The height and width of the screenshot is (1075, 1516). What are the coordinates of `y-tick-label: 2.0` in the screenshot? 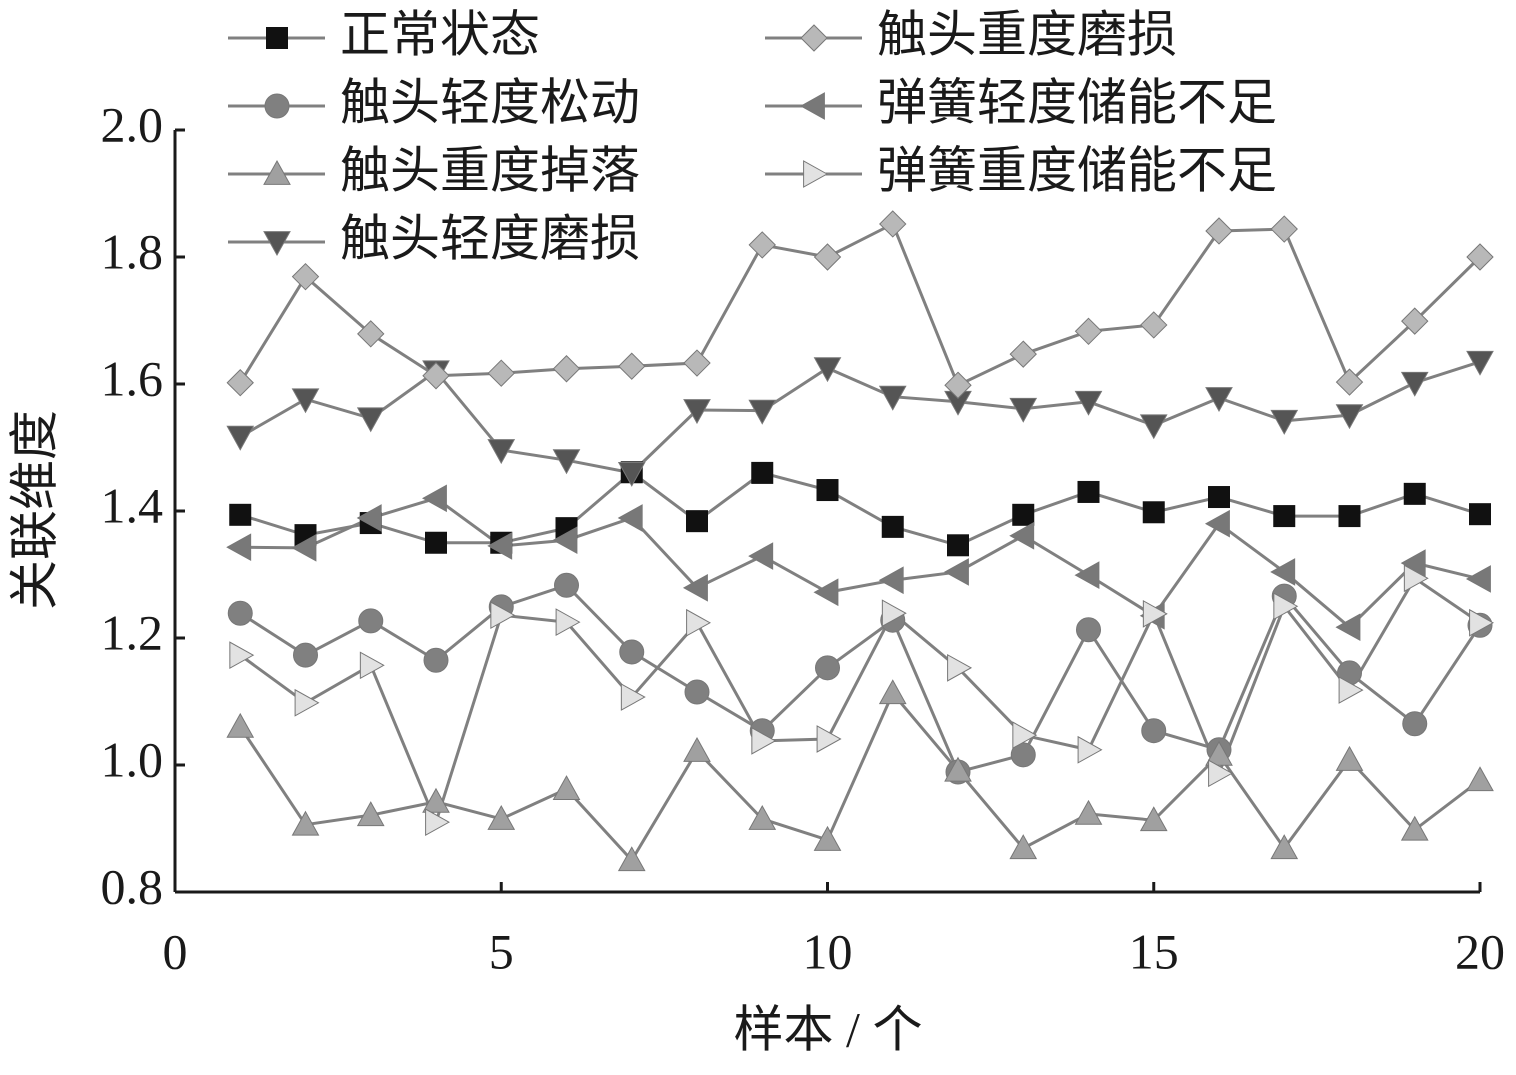 It's located at (132, 124).